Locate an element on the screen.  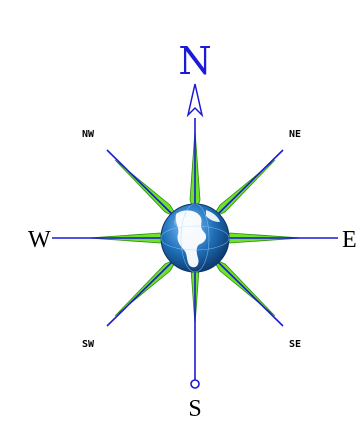
south-label: S is located at coordinates (195, 409).